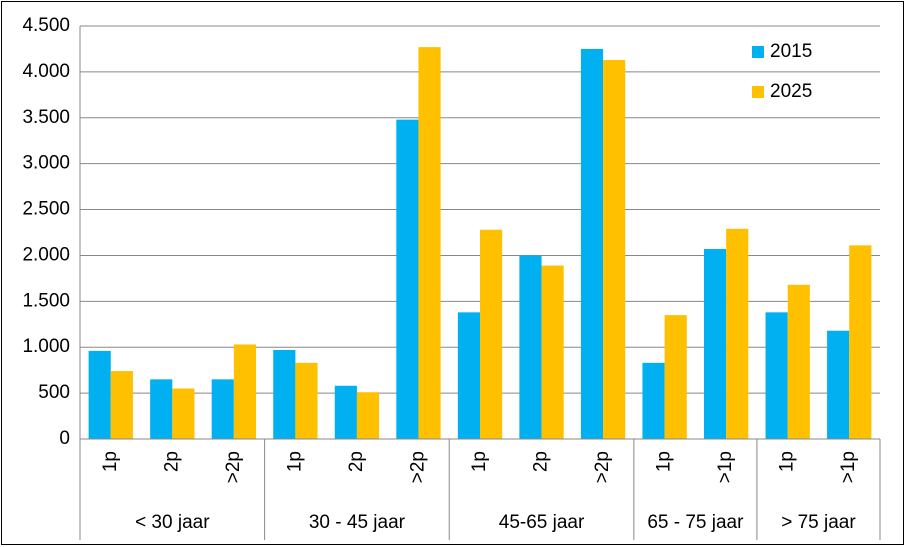 This screenshot has height=547, width=906. Describe the element at coordinates (54, 392) in the screenshot. I see `y-tick-label: 500` at that location.